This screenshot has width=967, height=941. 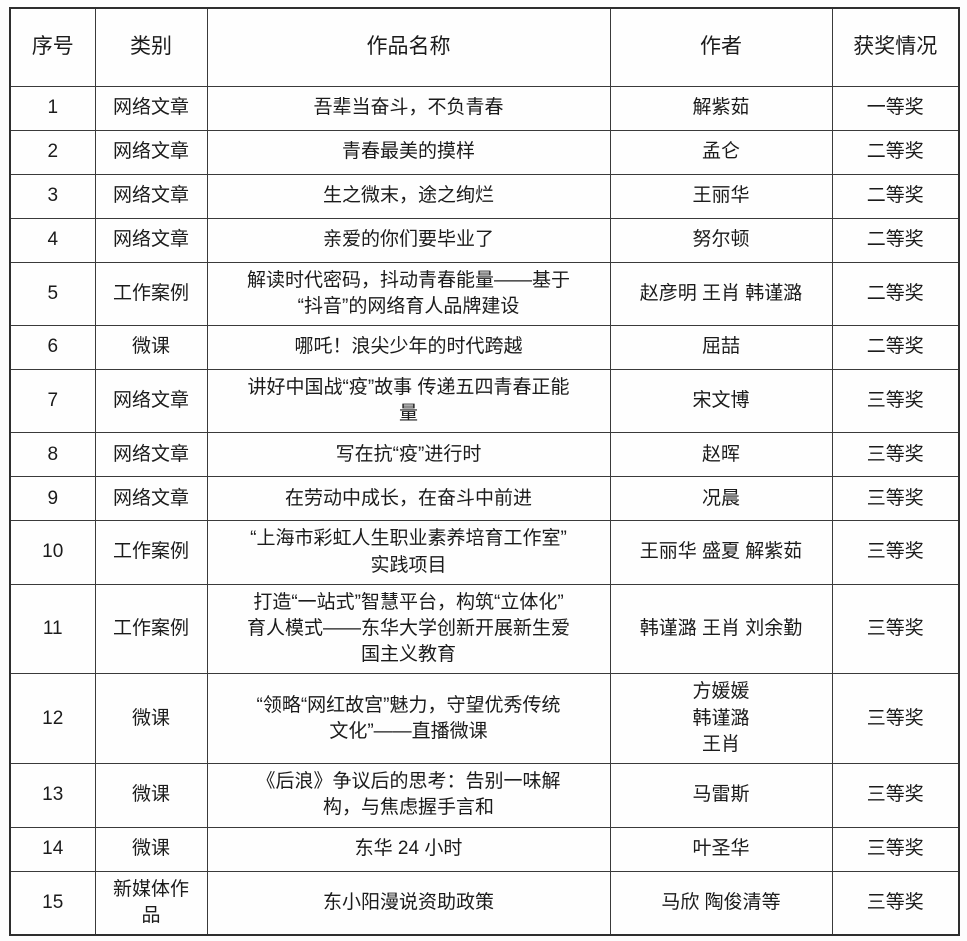 I want to click on table-row: 13 微课 《后浪》争议后的思考：告别一味解 构，与焦虑握手言和 马雷斯 三等奖, so click(x=484, y=795).